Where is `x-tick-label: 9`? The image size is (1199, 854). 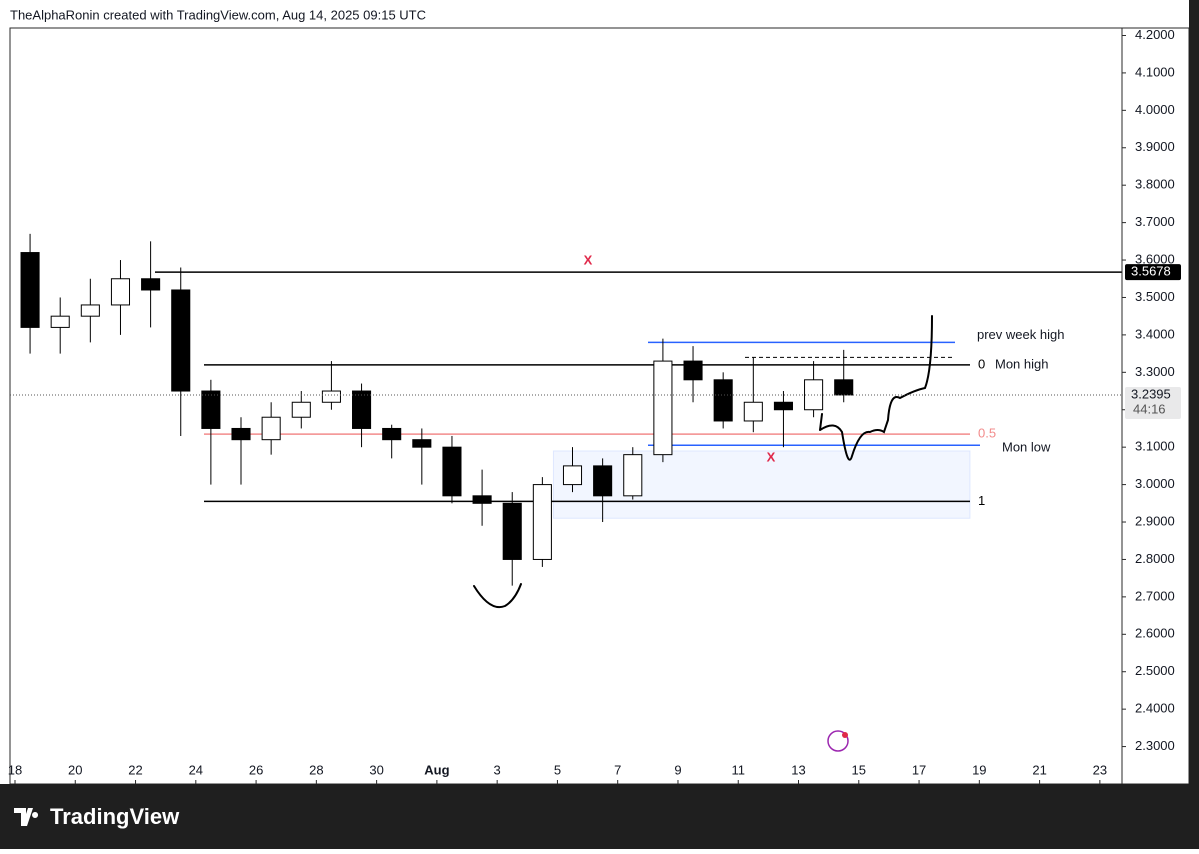
x-tick-label: 9 is located at coordinates (677, 769).